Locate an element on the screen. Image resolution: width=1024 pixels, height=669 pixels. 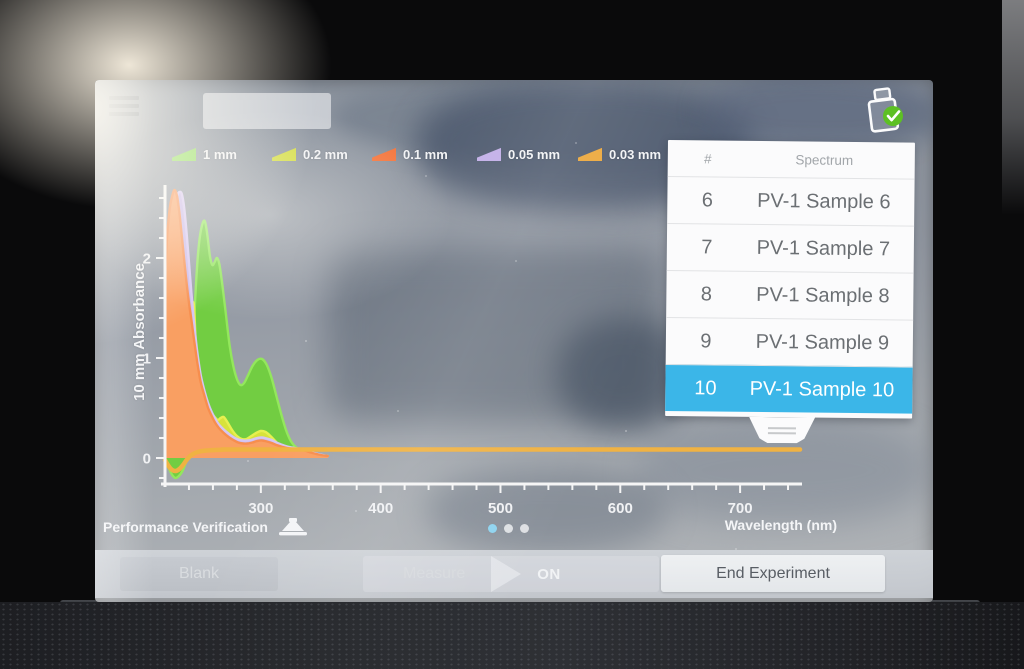
bottom-toolbar: Blank Measure ON End Experiment is located at coordinates (514, 574).